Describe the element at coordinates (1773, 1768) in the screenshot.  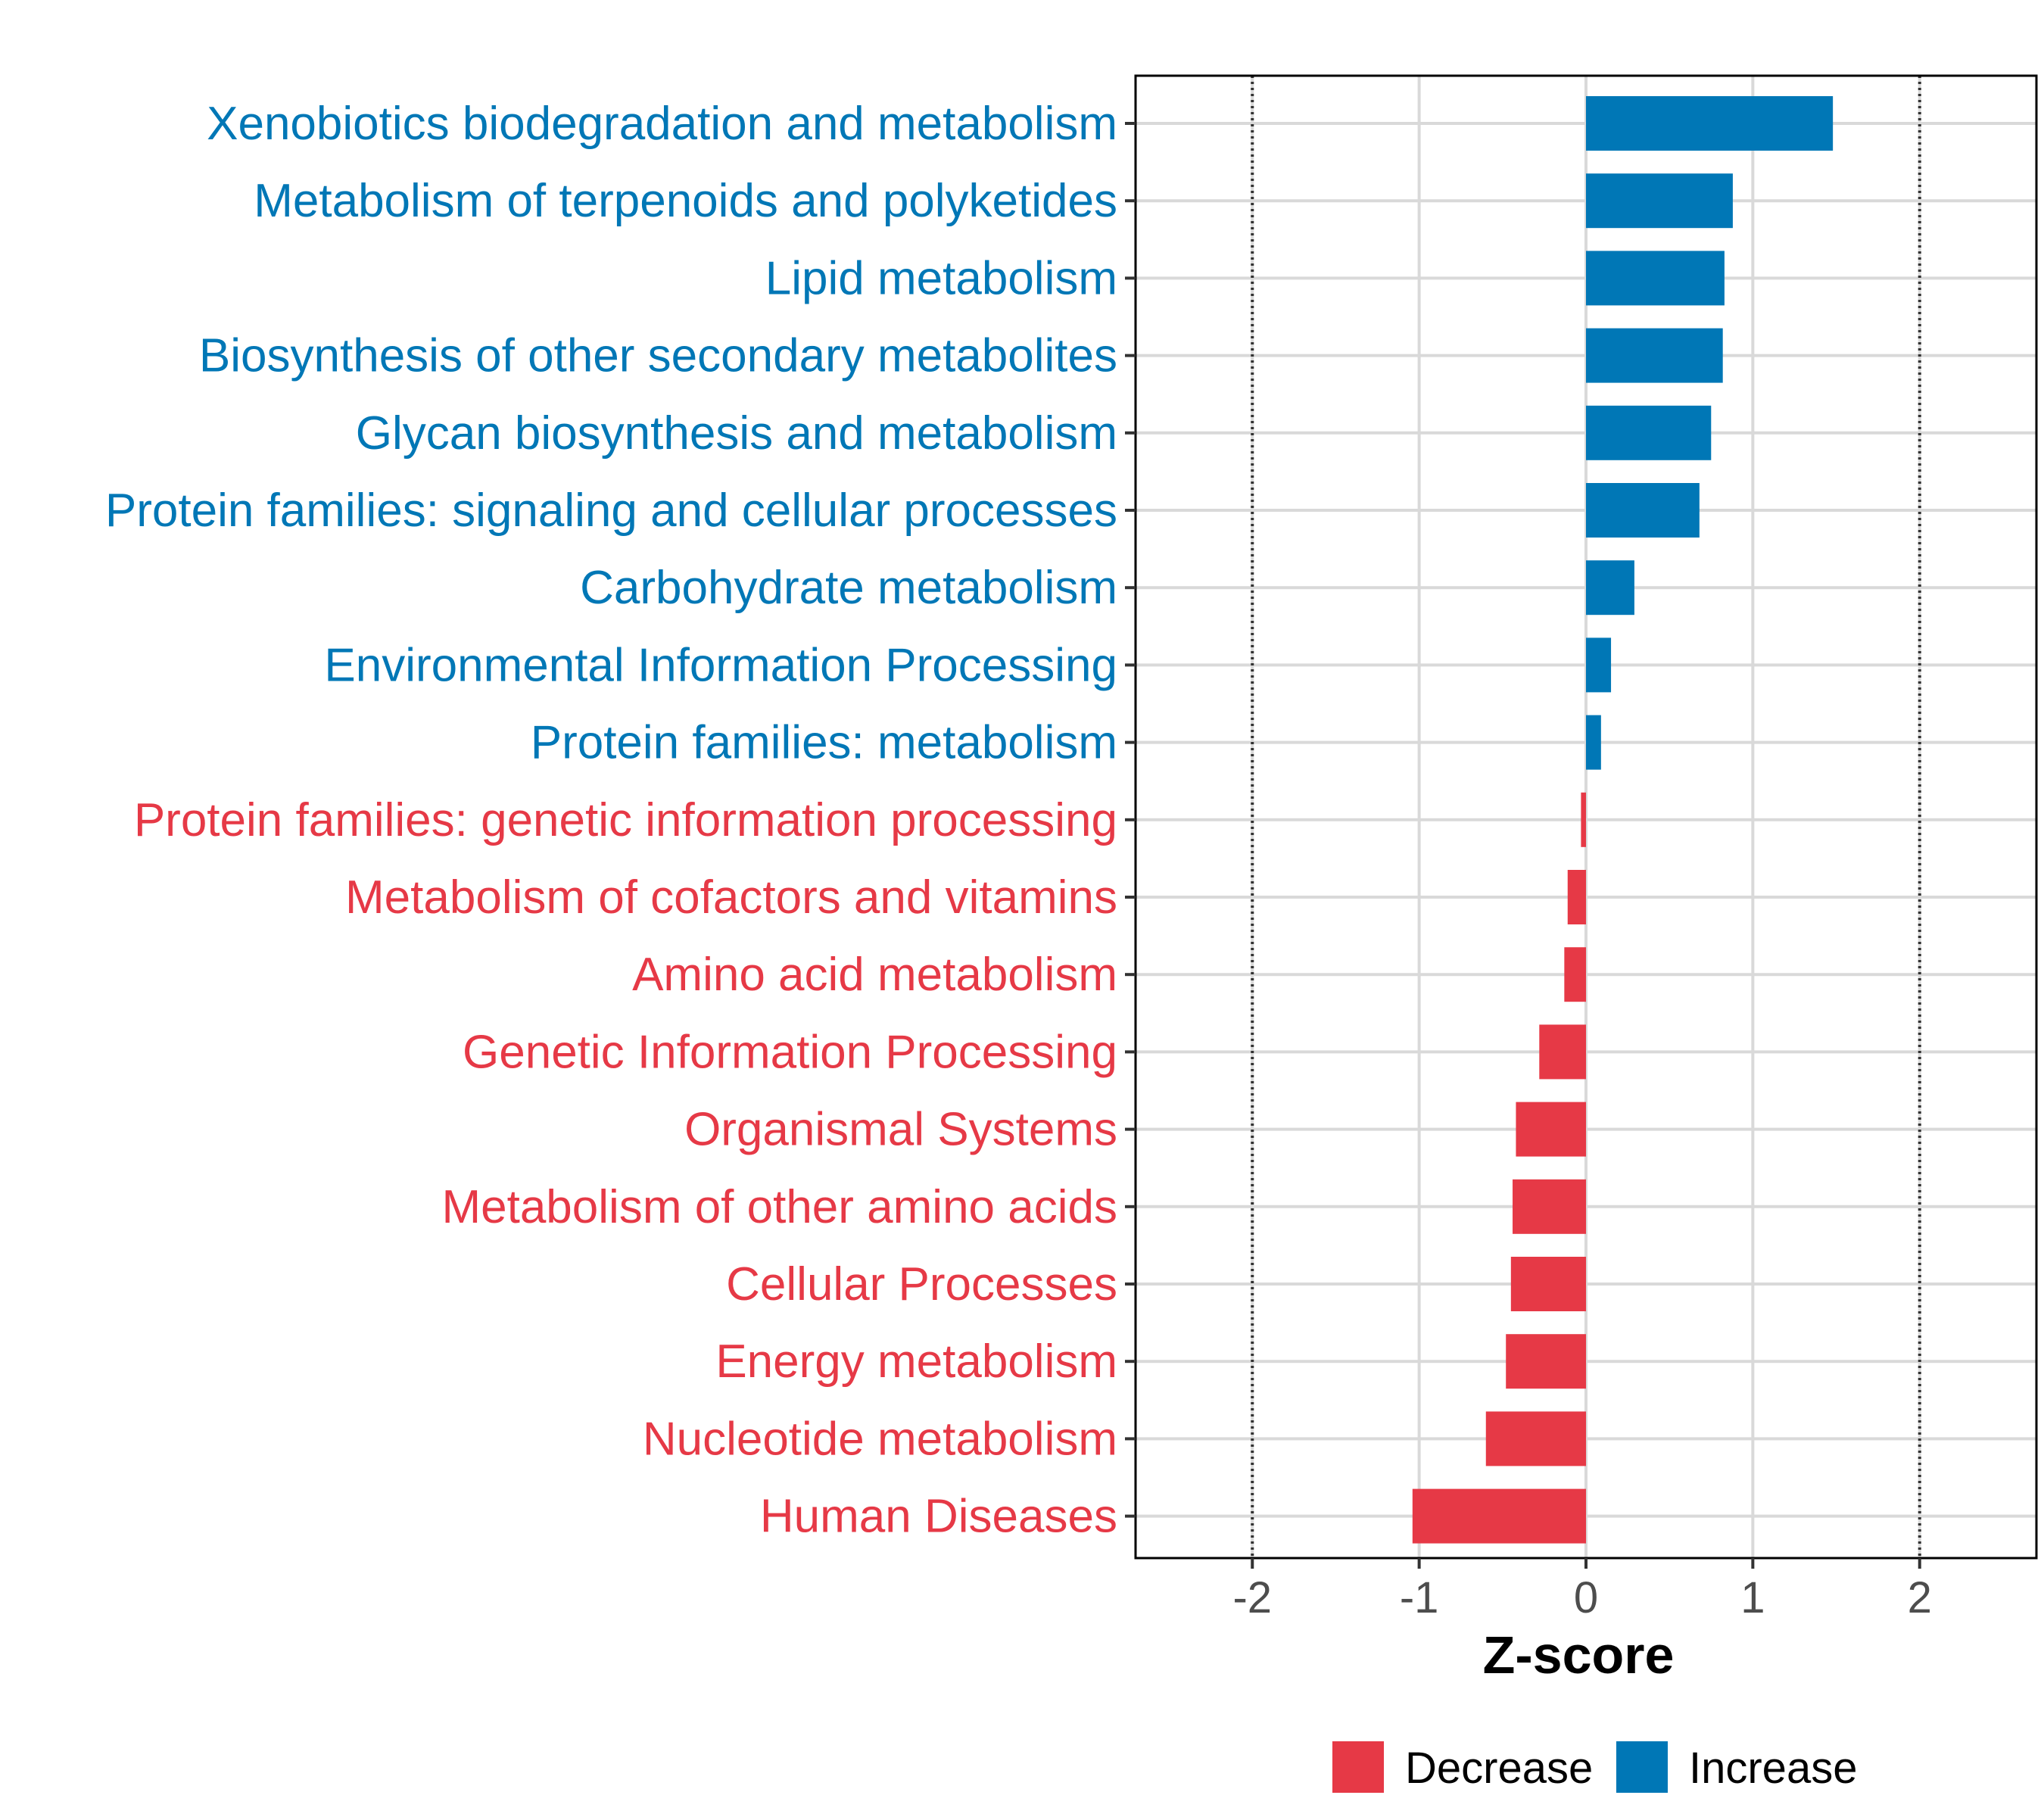
I see `legend-label: Increase` at that location.